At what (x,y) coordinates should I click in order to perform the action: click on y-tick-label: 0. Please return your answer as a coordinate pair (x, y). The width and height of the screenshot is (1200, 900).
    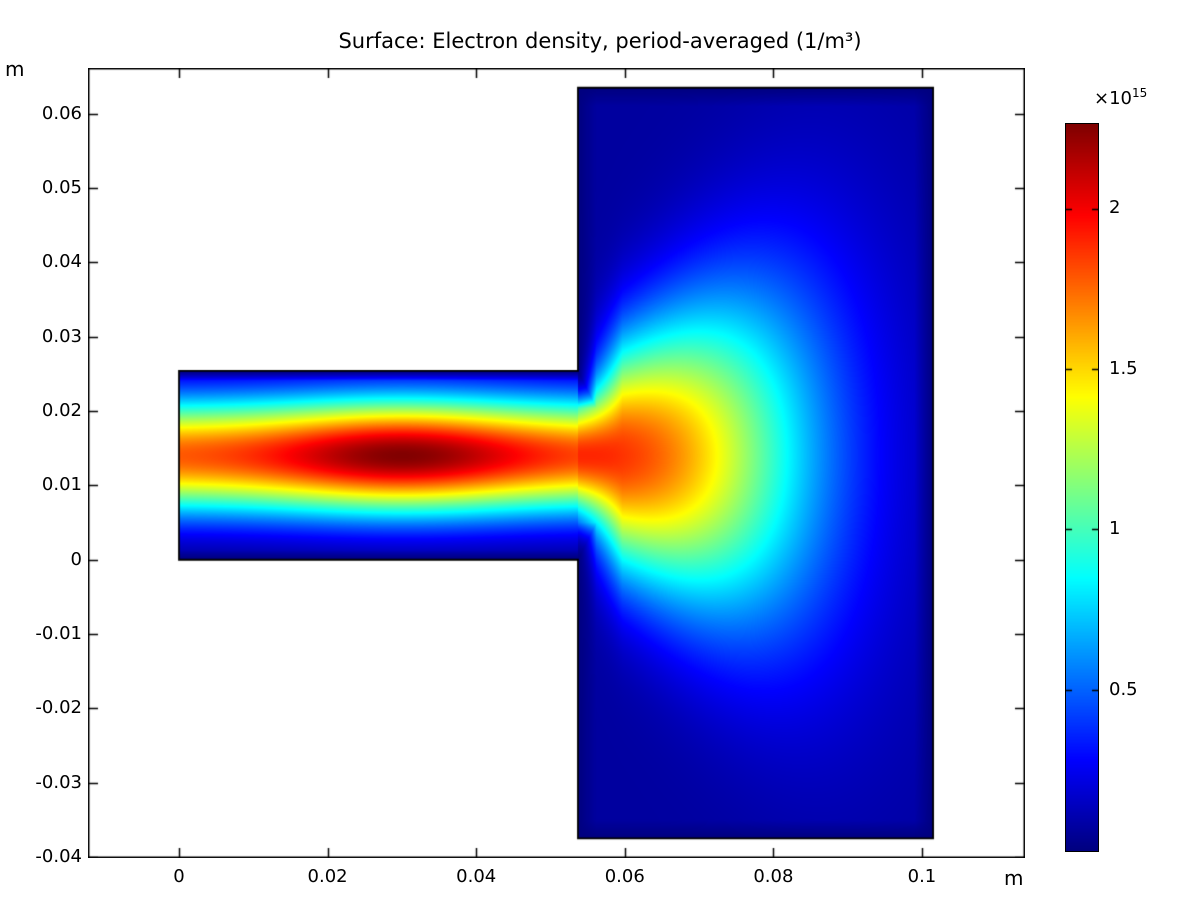
    Looking at the image, I should click on (76, 559).